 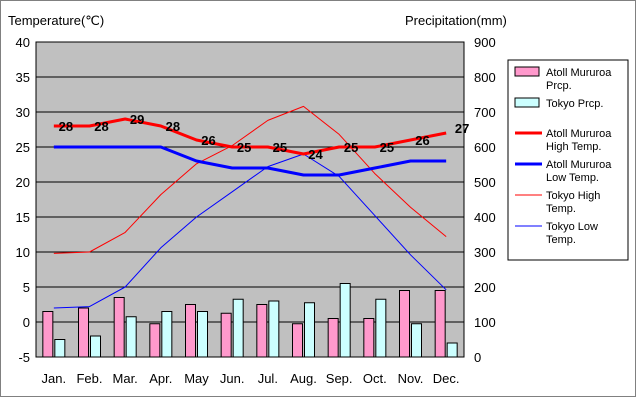 I want to click on precipitation-bars, so click(x=250, y=320).